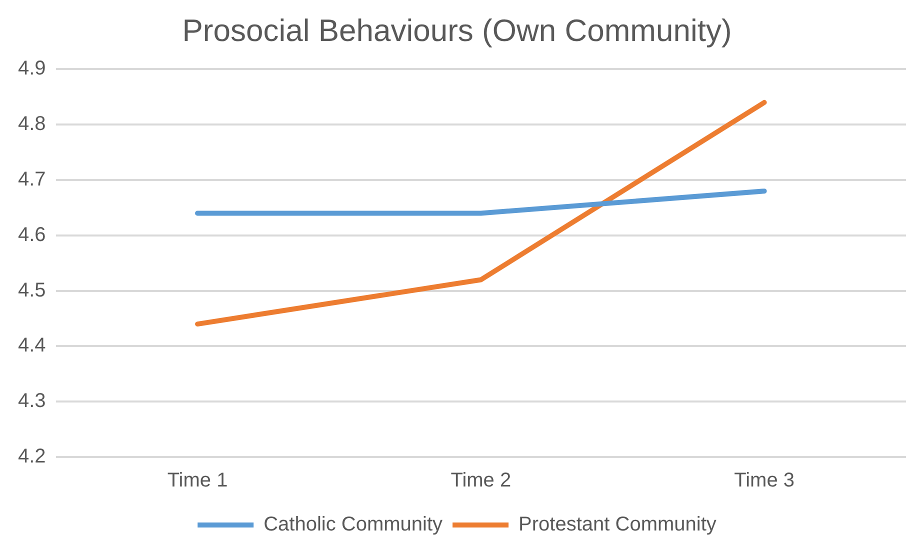 The width and height of the screenshot is (914, 545). Describe the element at coordinates (32, 235) in the screenshot. I see `y-tick-label: 4.6` at that location.